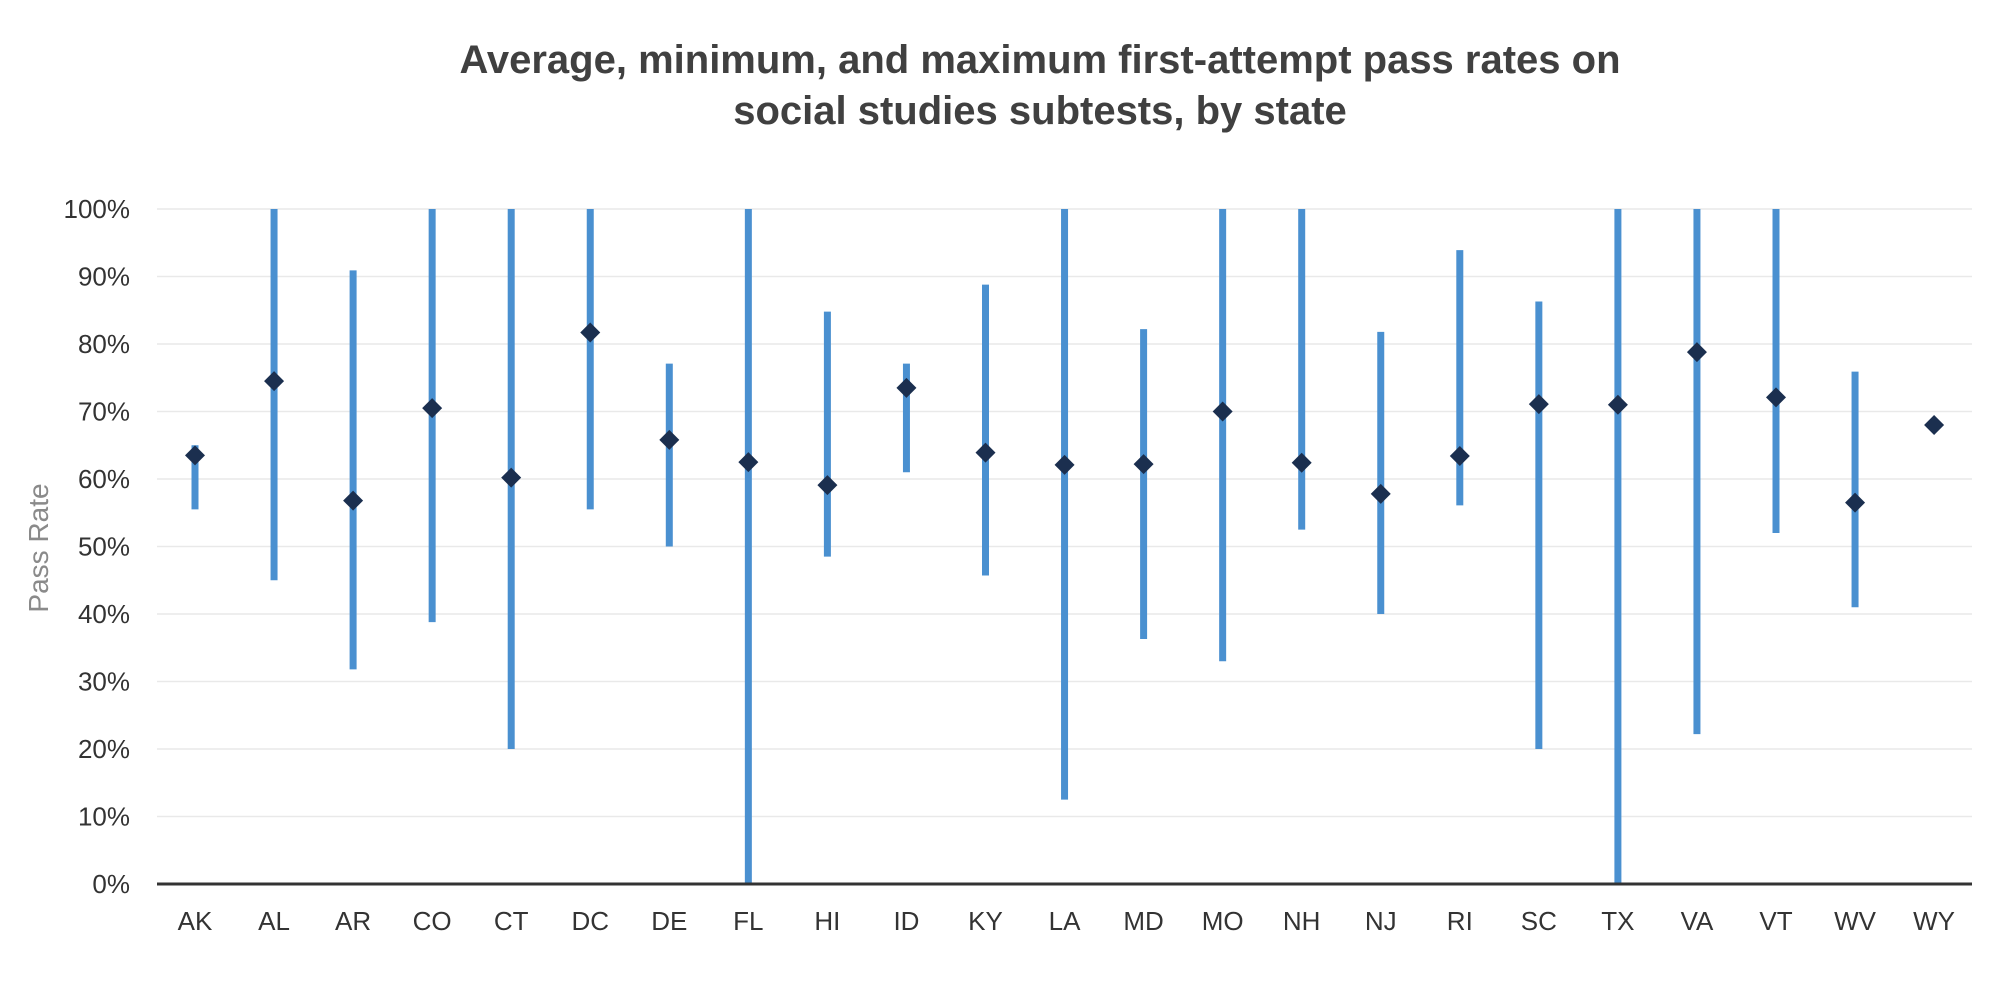 This screenshot has width=2000, height=982. Describe the element at coordinates (1301, 462) in the screenshot. I see `average-marker-nh` at that location.